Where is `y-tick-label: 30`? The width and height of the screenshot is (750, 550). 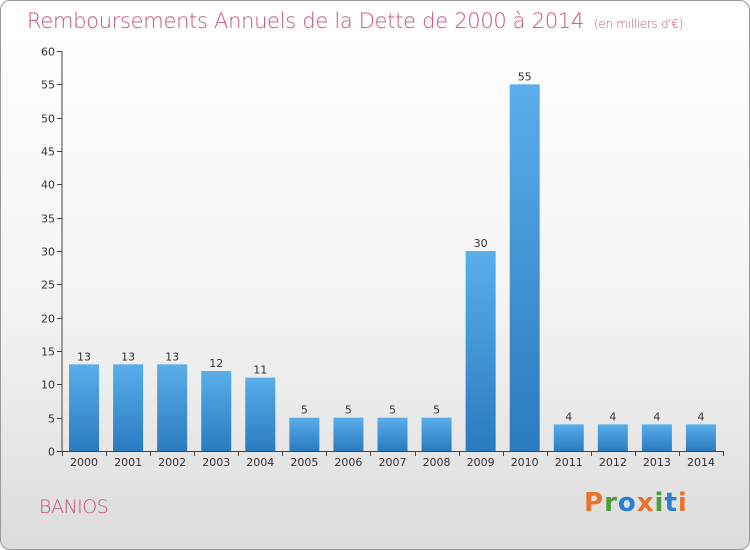
y-tick-label: 30 is located at coordinates (48, 252).